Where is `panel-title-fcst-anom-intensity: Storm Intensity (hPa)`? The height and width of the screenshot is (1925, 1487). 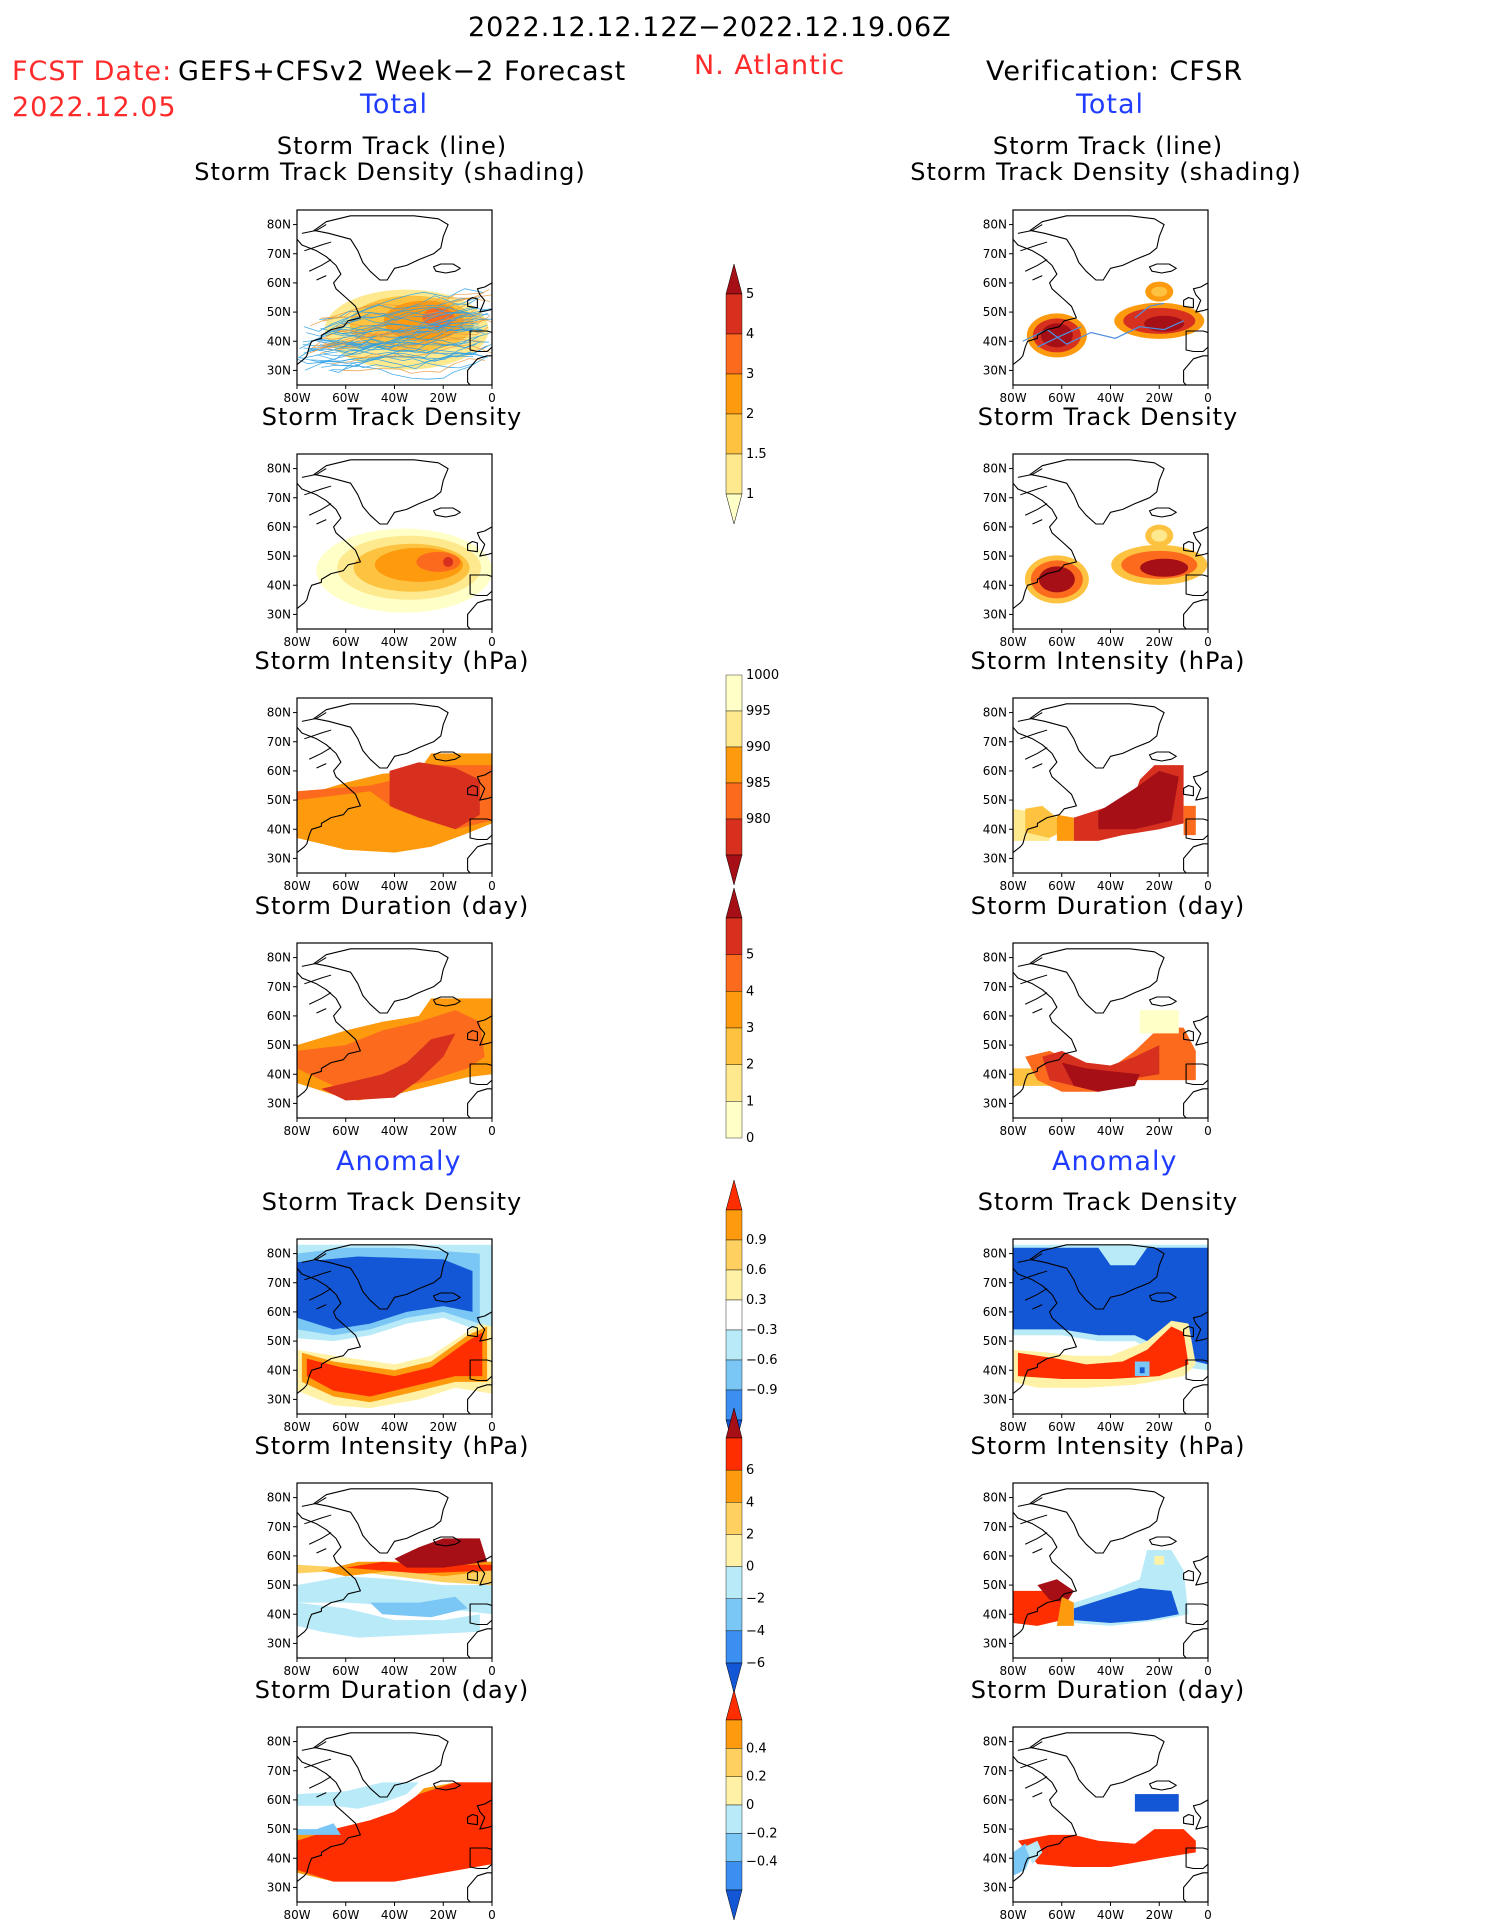
panel-title-fcst-anom-intensity: Storm Intensity (hPa) is located at coordinates (392, 1446).